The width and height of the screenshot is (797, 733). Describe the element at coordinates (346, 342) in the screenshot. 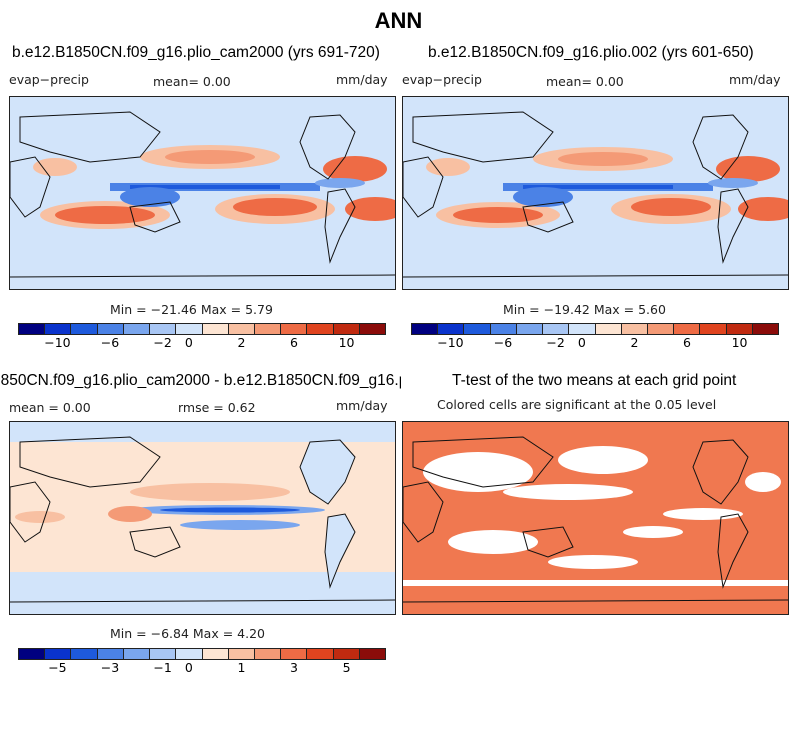

I see `colorbar-tick-label: 10` at that location.